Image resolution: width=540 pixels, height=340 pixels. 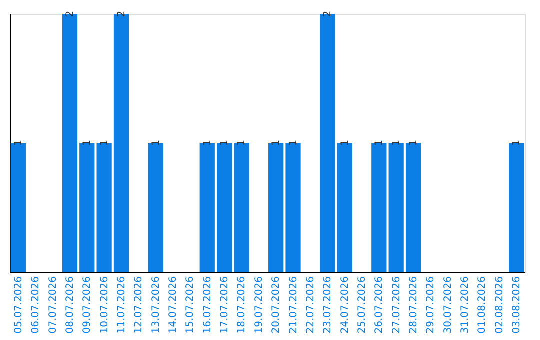 What do you see at coordinates (88, 305) in the screenshot?
I see `x-tick-label: 09.07.2026` at bounding box center [88, 305].